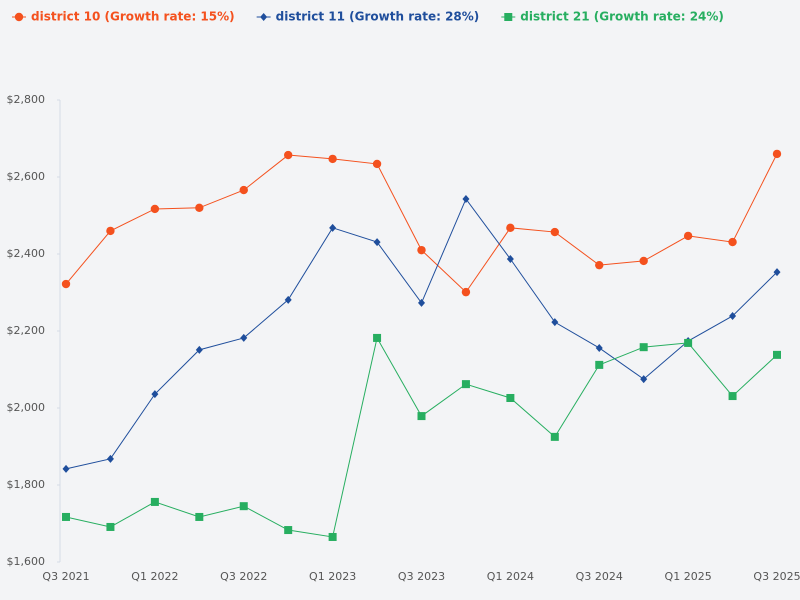  I want to click on x-tick-label: Q1 2025, so click(688, 576).